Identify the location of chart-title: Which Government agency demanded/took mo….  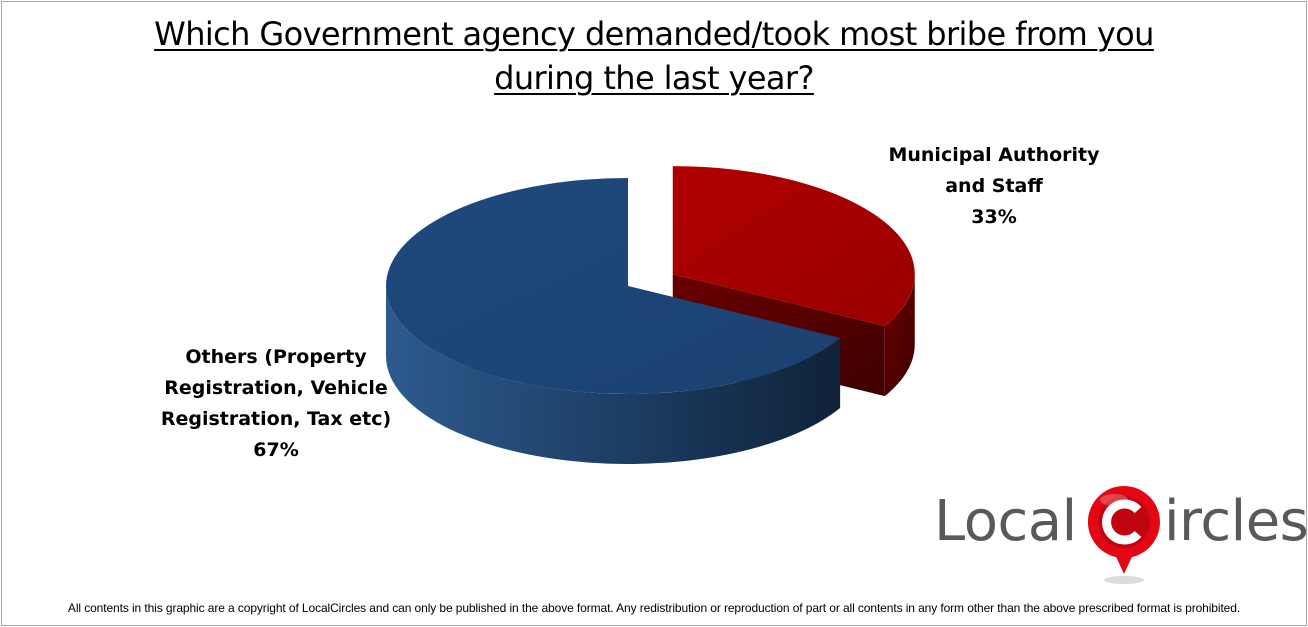
(654, 56).